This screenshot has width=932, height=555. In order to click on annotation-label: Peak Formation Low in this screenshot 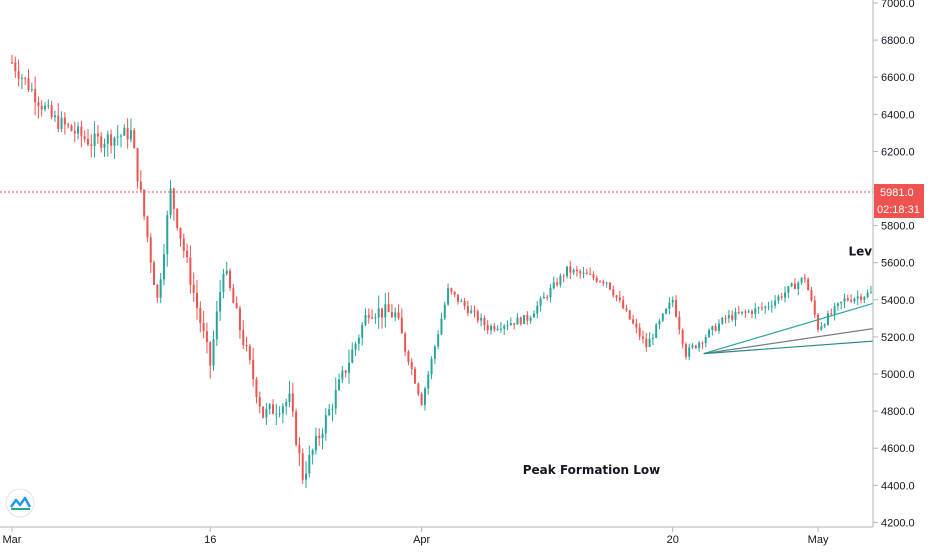, I will do `click(591, 470)`.